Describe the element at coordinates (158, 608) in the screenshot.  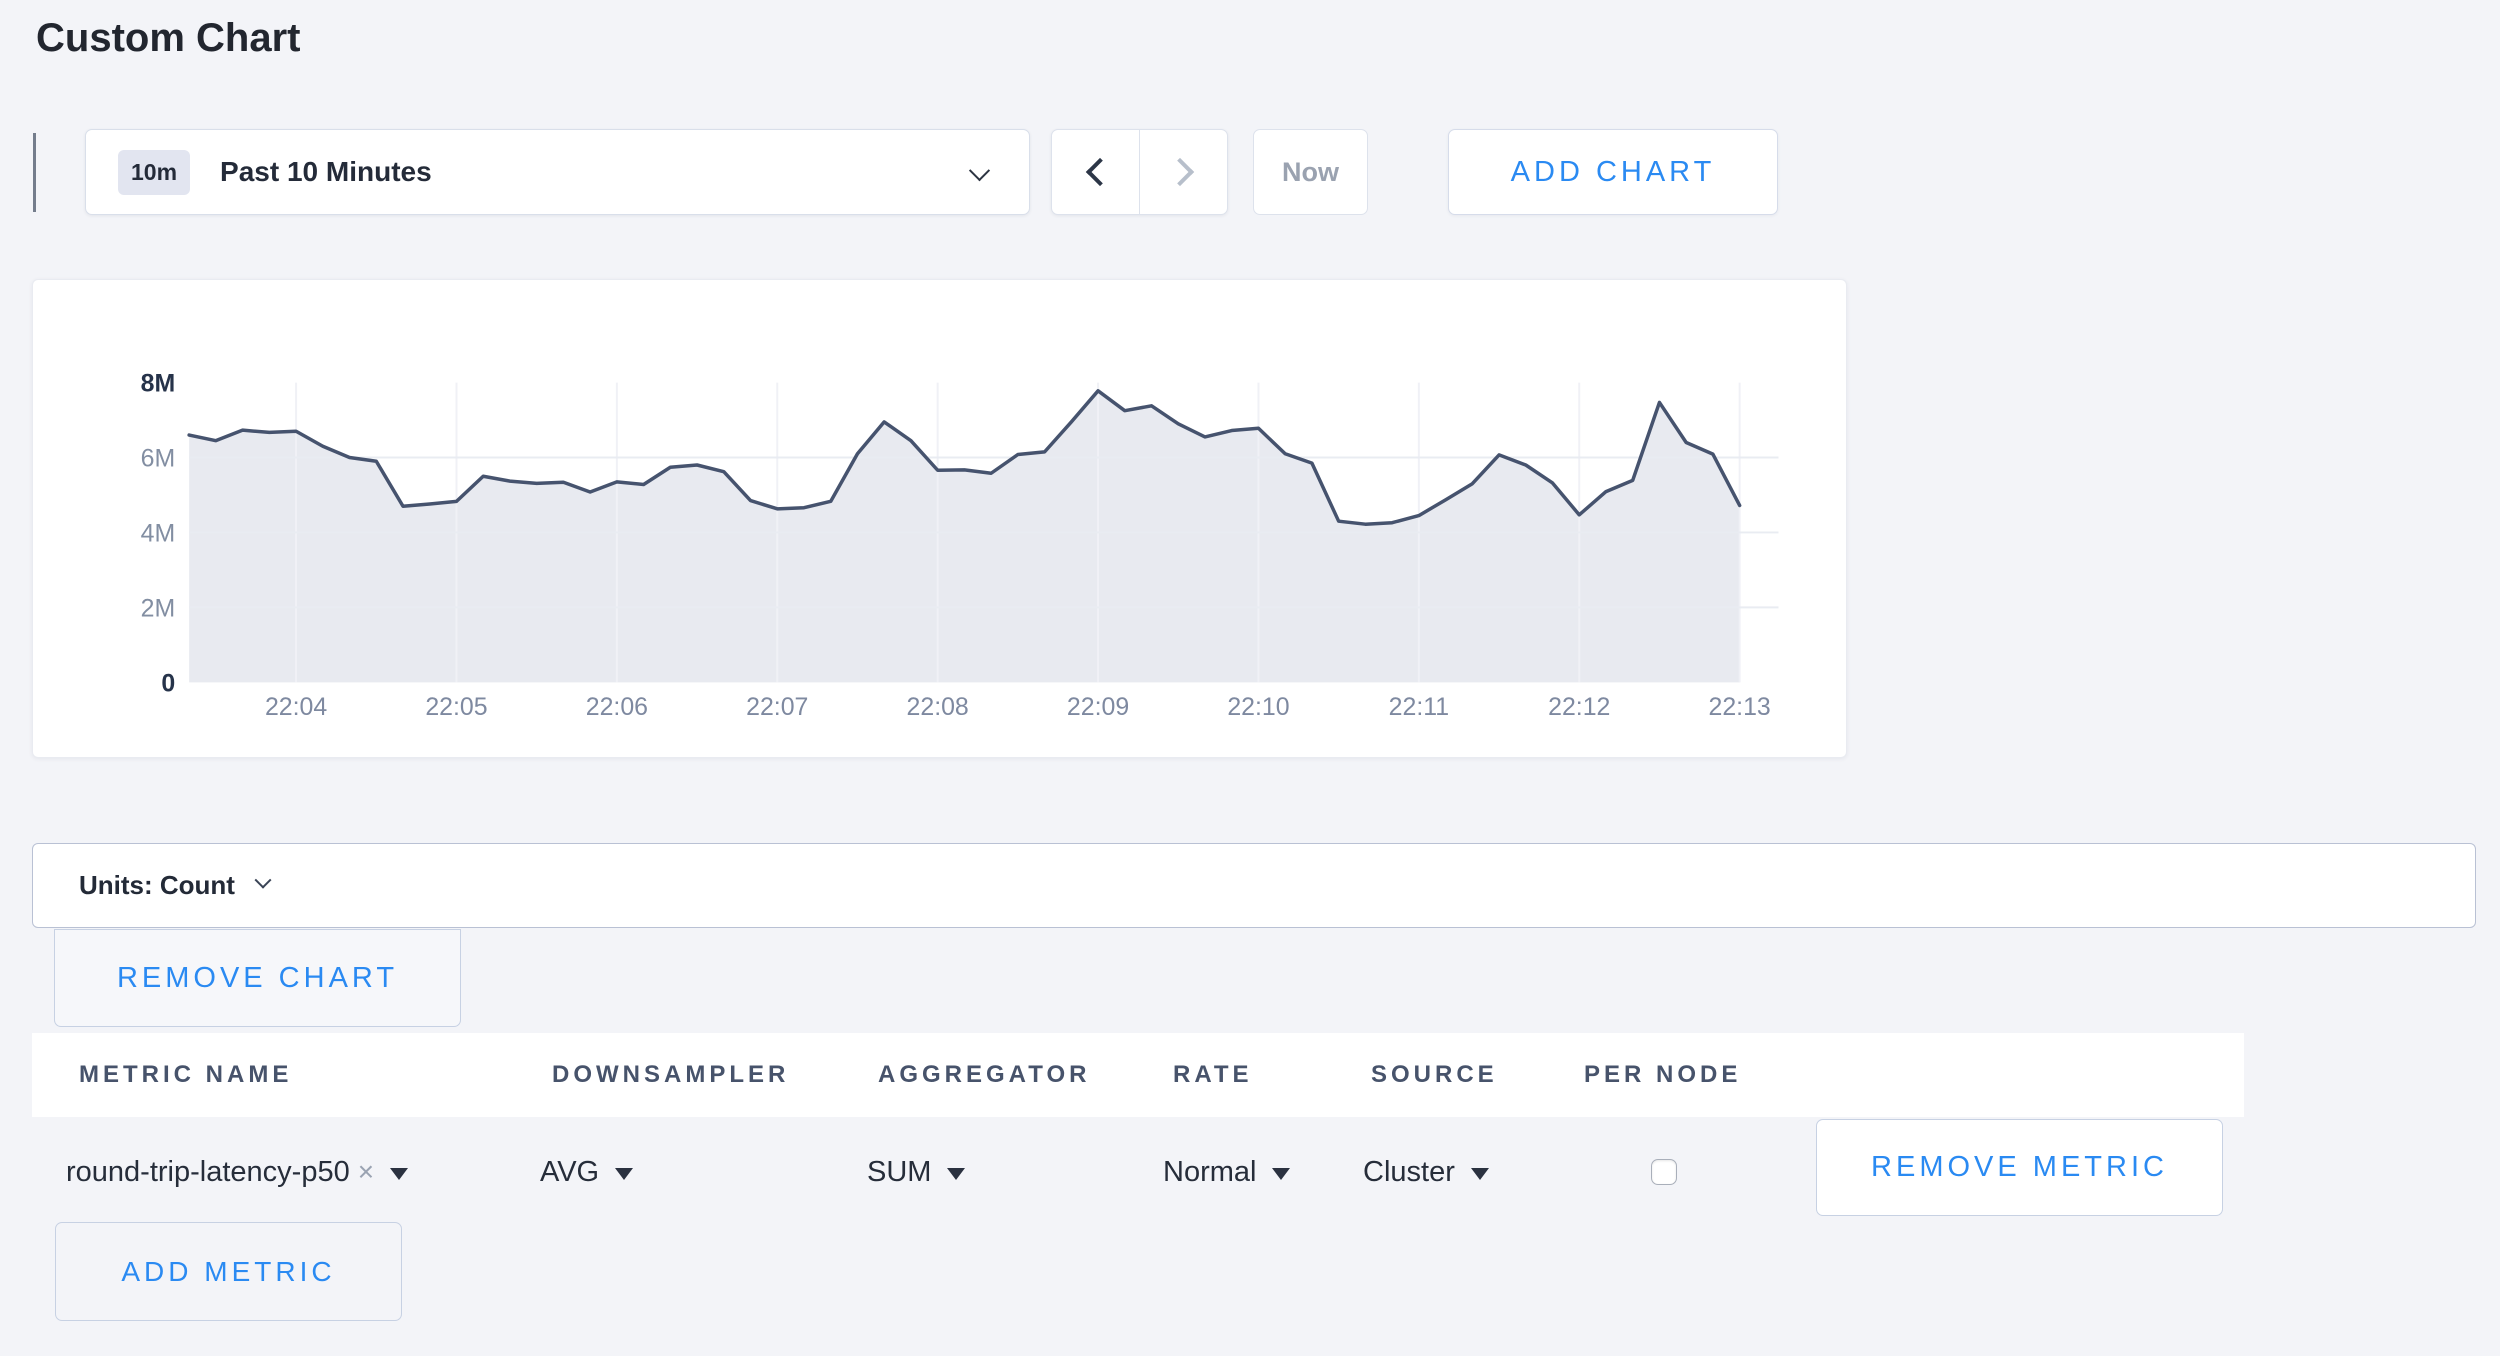
I see `svg-text: 2M` at that location.